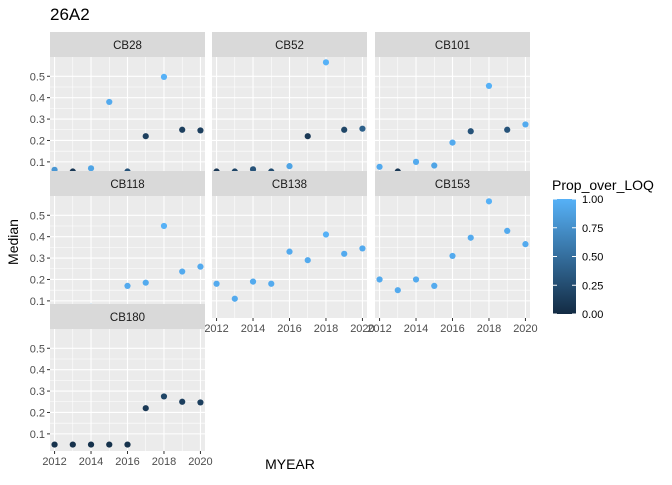 This screenshot has height=485, width=672. I want to click on facet-cb180: CB180 0.1 0.2 0.3 0.4 0.5 2012 2014 2016 2018 2020, so click(121, 386).